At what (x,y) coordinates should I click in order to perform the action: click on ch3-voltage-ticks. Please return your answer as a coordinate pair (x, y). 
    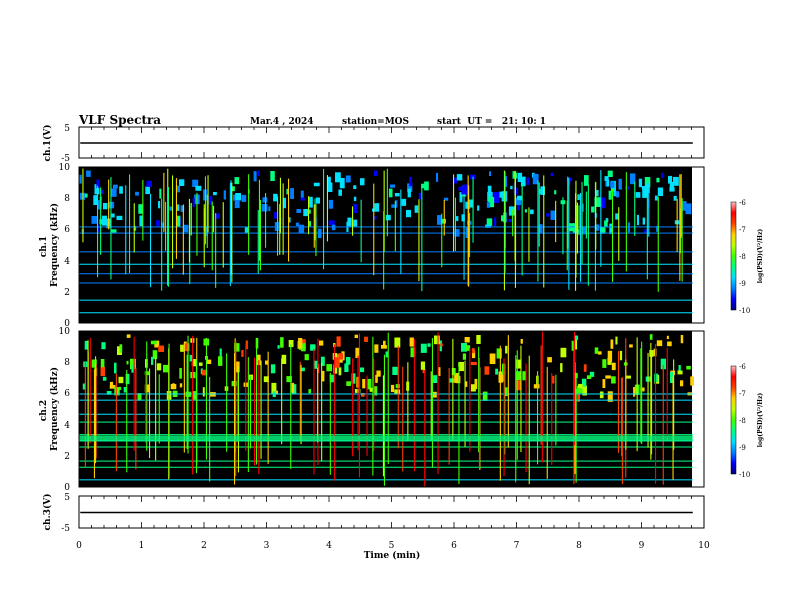
    Looking at the image, I should click on (391, 512).